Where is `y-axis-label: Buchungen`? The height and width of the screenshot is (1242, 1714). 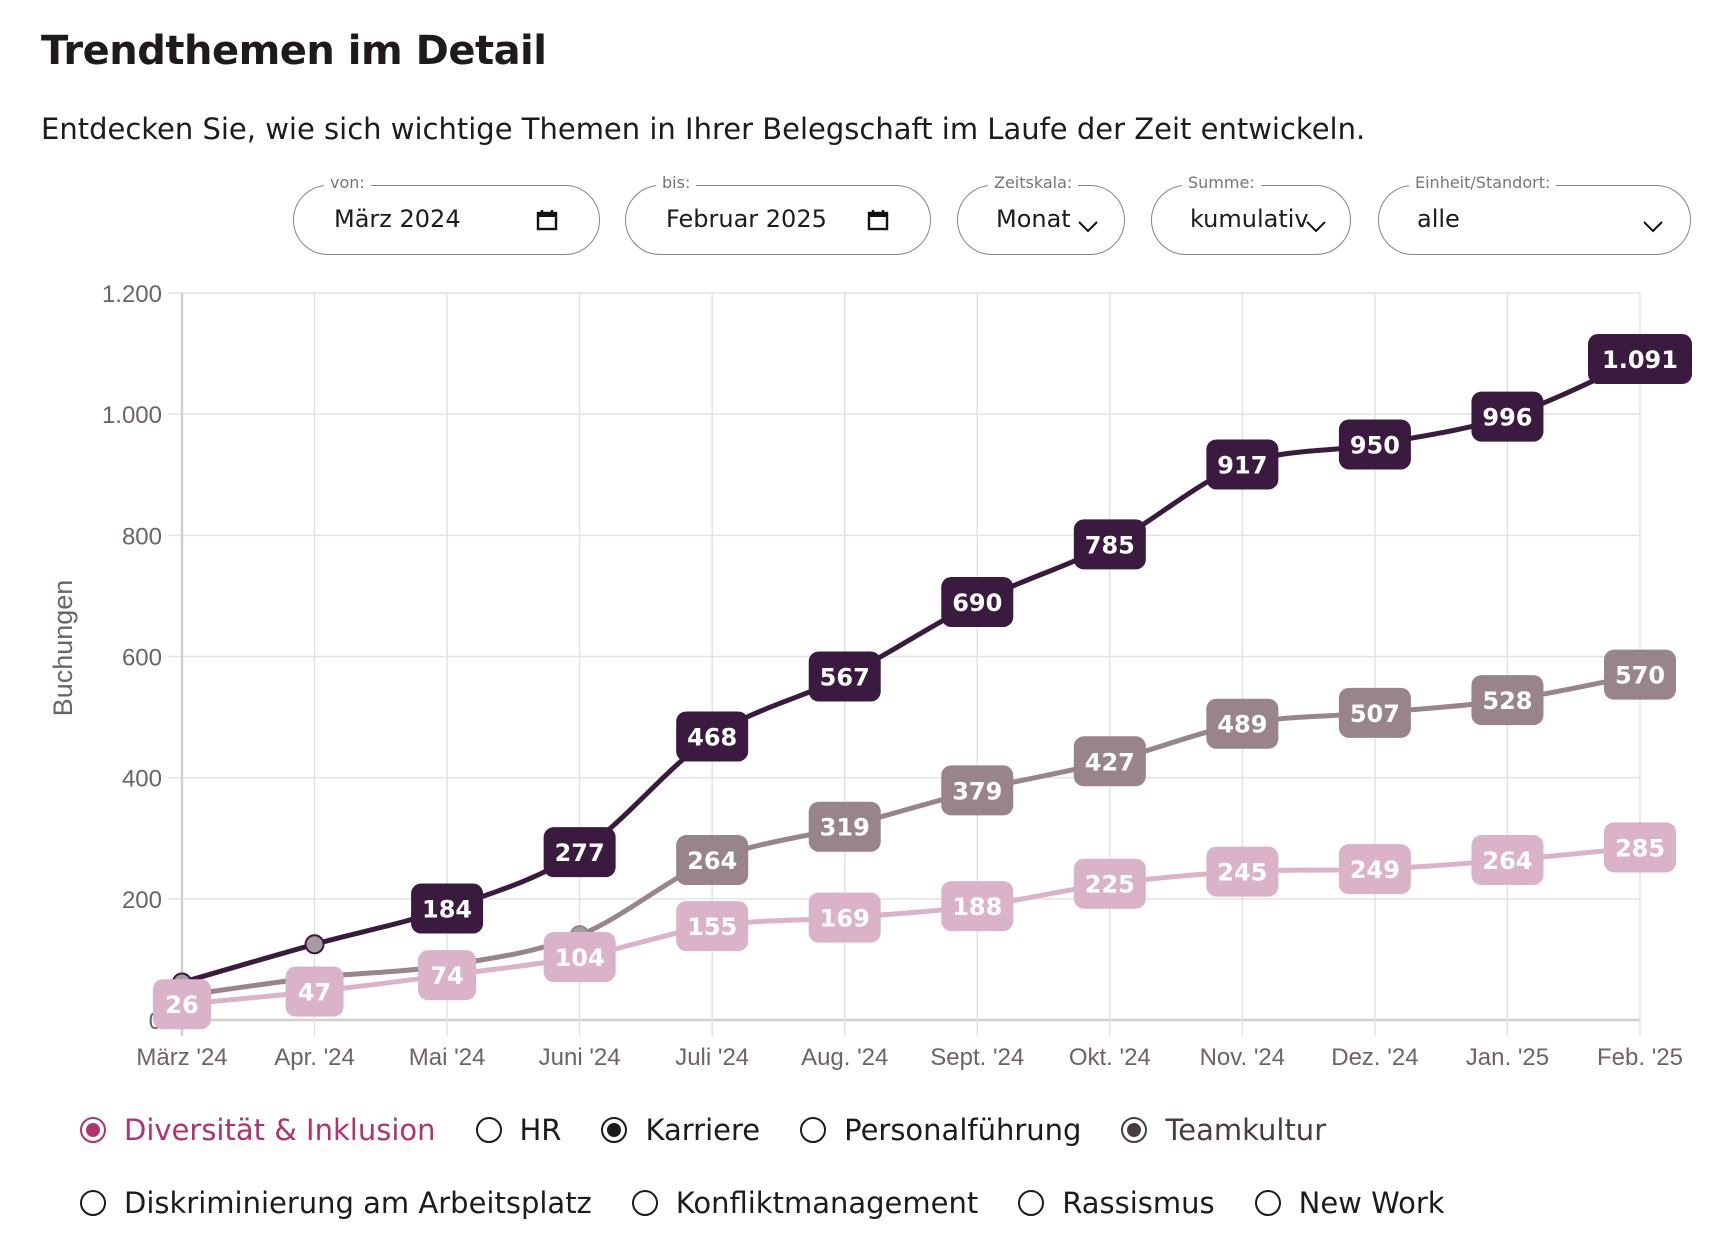
y-axis-label: Buchungen is located at coordinates (63, 648).